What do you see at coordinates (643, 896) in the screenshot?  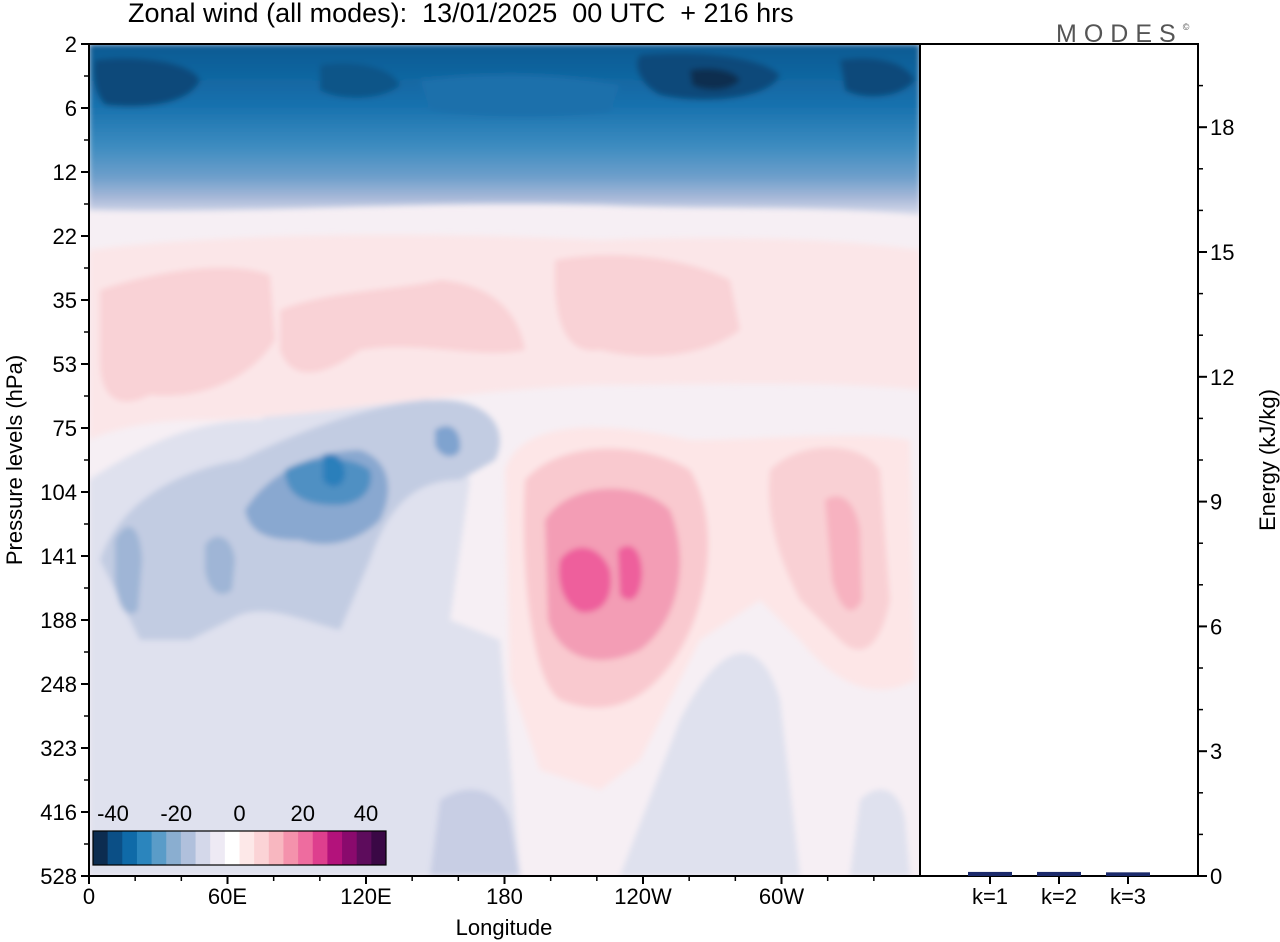 I see `longitude-tick-label: 120W` at bounding box center [643, 896].